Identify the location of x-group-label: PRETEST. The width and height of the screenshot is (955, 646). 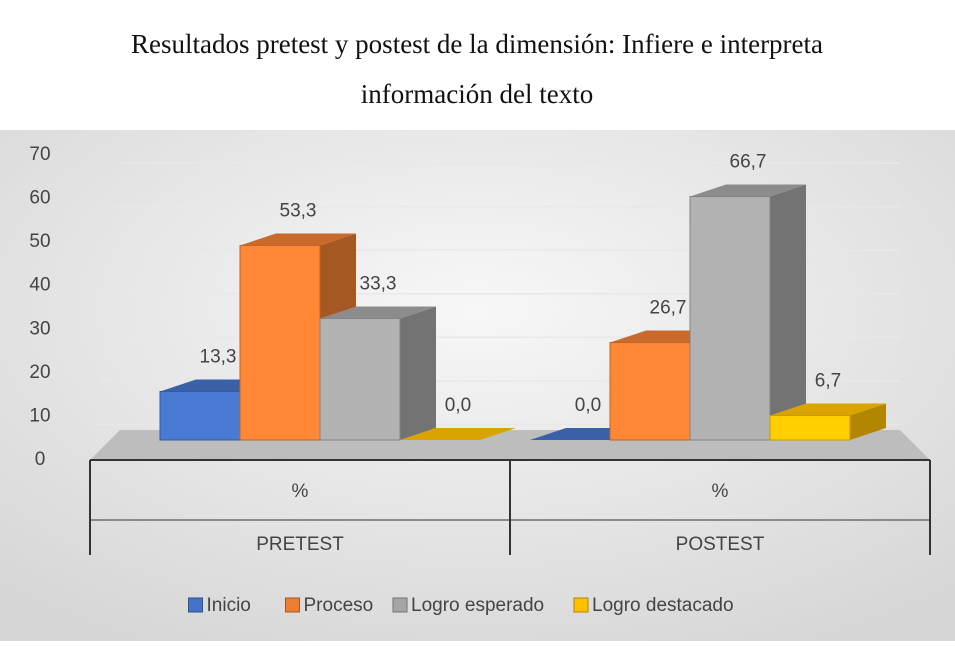
(300, 544).